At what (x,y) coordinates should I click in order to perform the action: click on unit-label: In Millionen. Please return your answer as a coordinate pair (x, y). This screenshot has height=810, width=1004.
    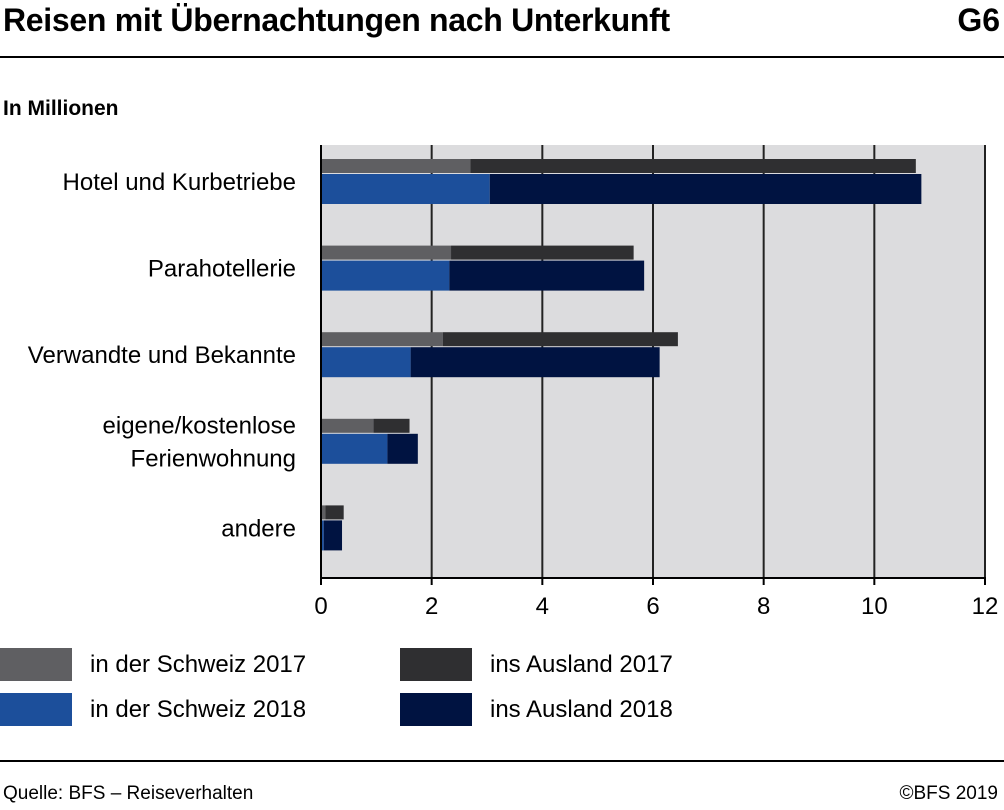
    Looking at the image, I should click on (61, 108).